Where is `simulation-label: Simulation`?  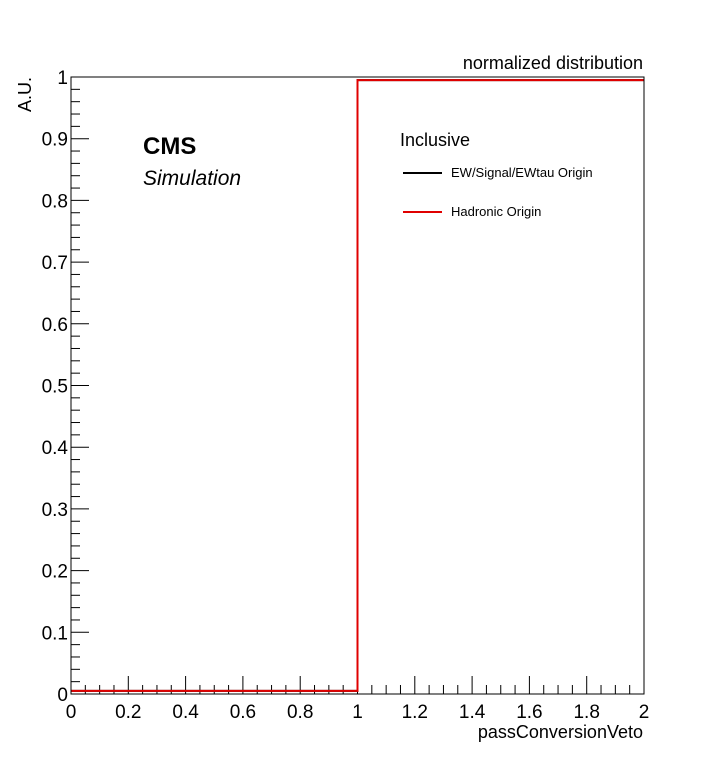 simulation-label: Simulation is located at coordinates (192, 178).